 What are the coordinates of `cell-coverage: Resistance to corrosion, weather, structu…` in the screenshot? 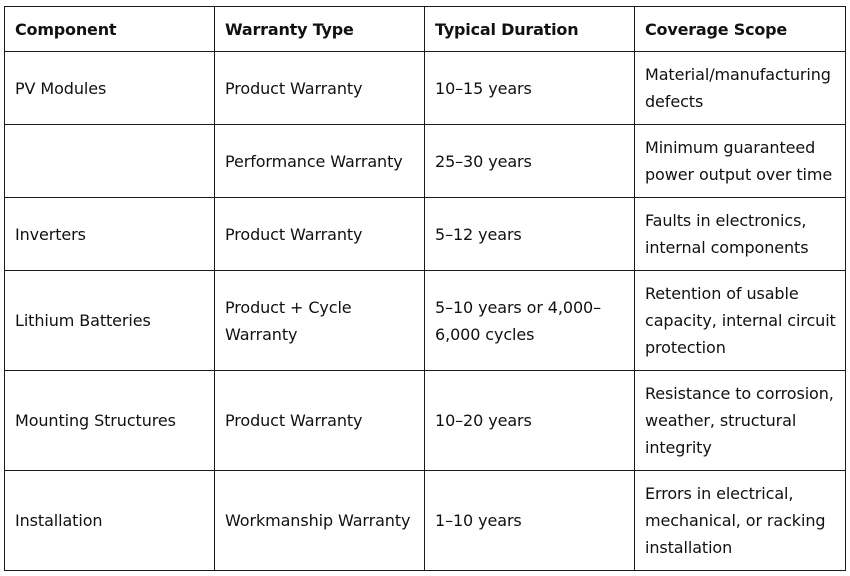 It's located at (740, 420).